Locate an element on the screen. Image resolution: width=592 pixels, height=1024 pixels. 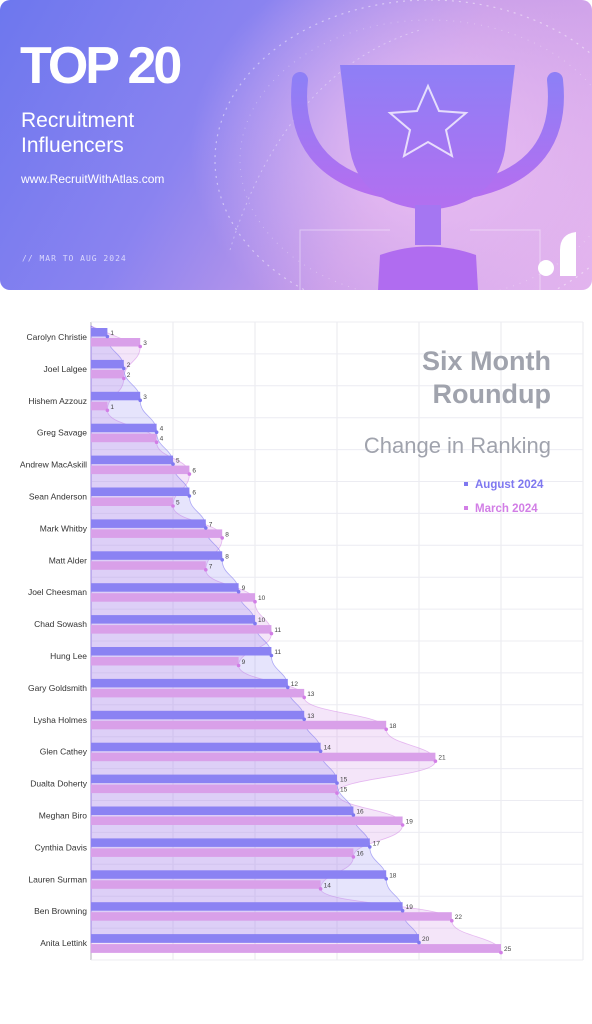
category-label: Glen Cathey is located at coordinates (64, 752).